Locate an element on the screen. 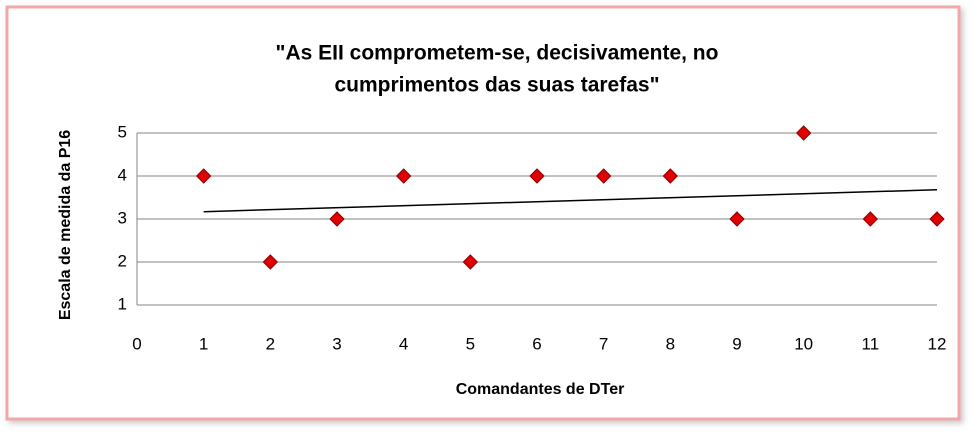 The image size is (974, 432). x-tick-label: 5 is located at coordinates (470, 343).